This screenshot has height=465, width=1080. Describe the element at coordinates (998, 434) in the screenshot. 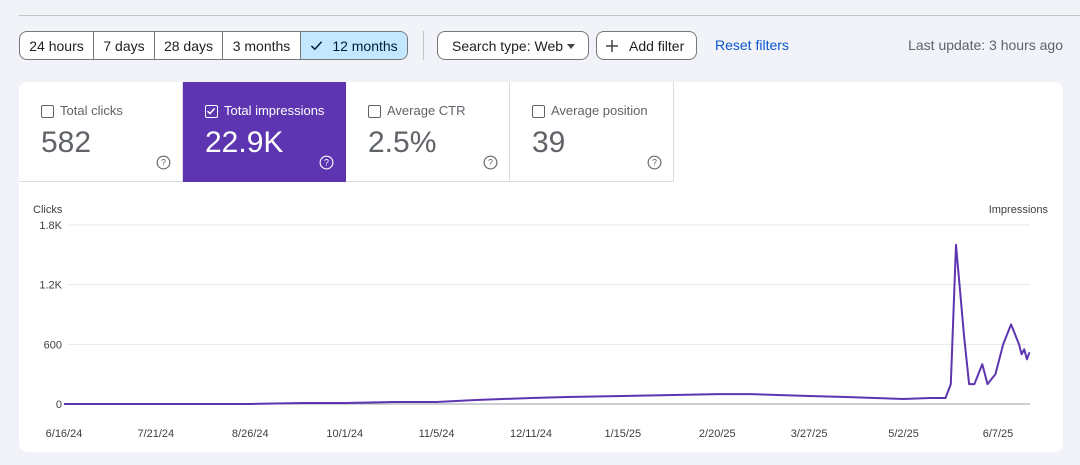

I see `x-tick-label: 6/7/25` at that location.